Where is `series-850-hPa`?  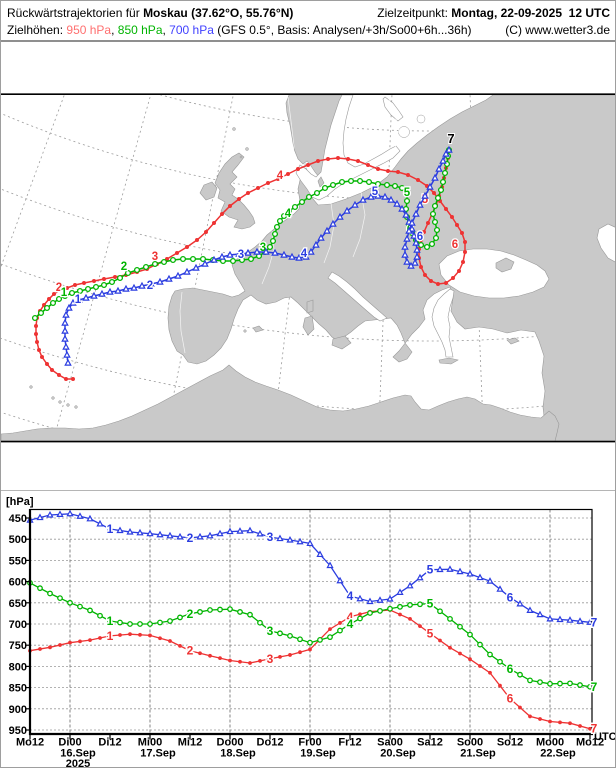 series-850-hPa is located at coordinates (310, 634).